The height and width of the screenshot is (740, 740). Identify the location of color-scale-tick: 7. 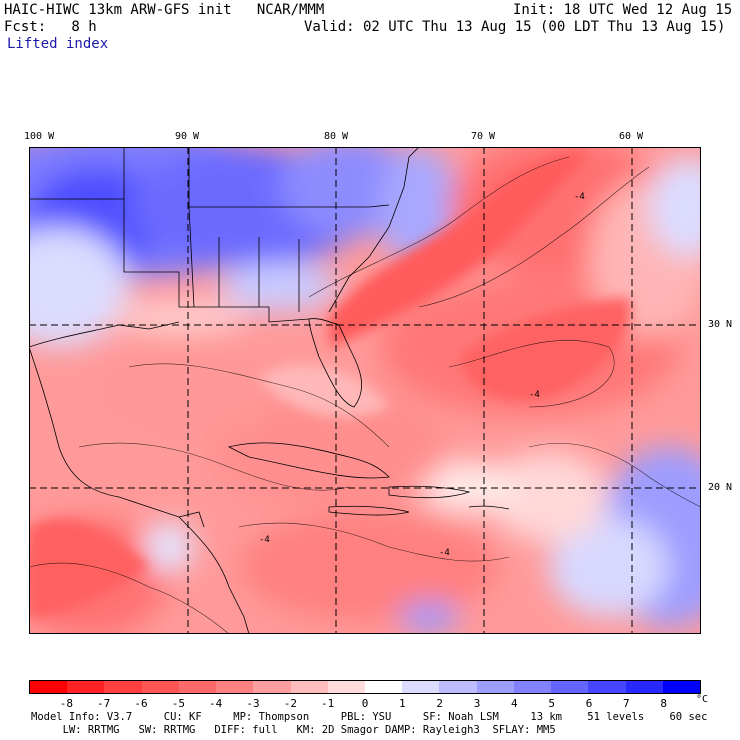
(626, 703).